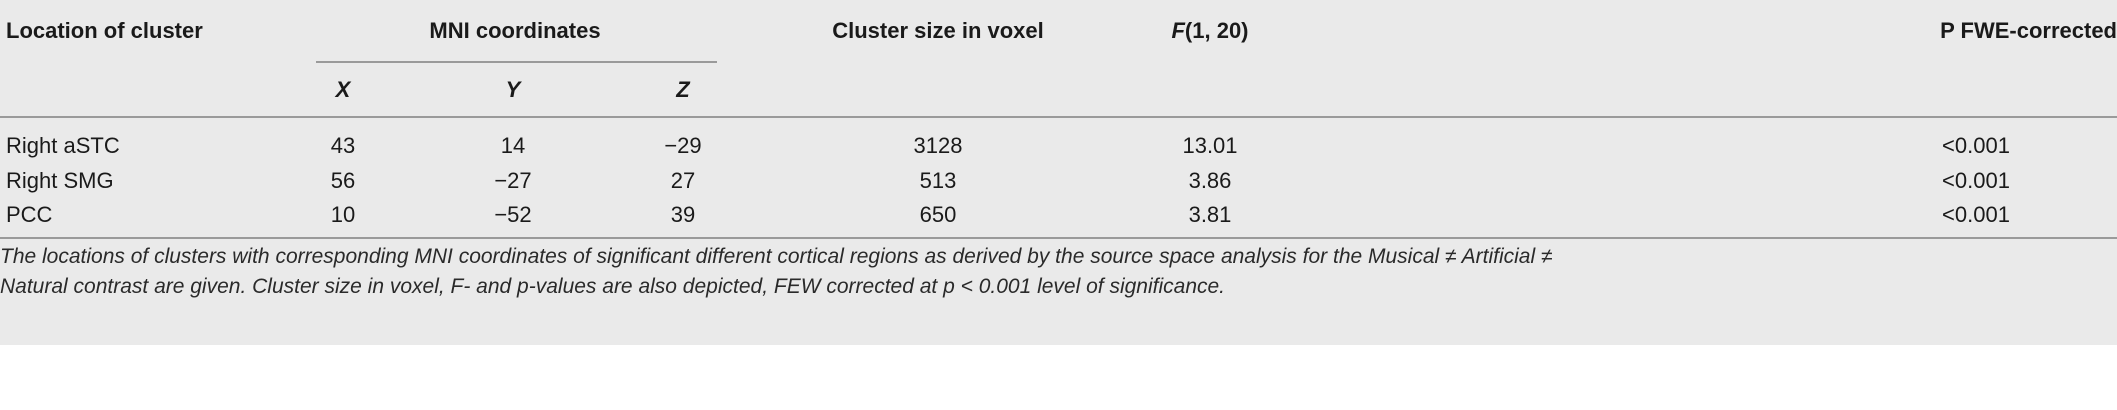  What do you see at coordinates (343, 145) in the screenshot?
I see `row1-x: 43` at bounding box center [343, 145].